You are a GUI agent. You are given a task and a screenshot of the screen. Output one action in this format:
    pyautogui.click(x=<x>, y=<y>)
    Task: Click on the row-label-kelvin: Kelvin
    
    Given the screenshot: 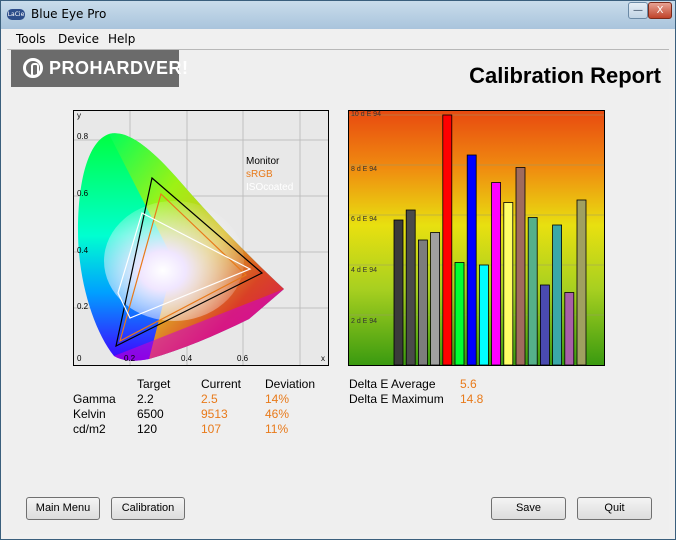 What is the action you would take?
    pyautogui.click(x=89, y=414)
    